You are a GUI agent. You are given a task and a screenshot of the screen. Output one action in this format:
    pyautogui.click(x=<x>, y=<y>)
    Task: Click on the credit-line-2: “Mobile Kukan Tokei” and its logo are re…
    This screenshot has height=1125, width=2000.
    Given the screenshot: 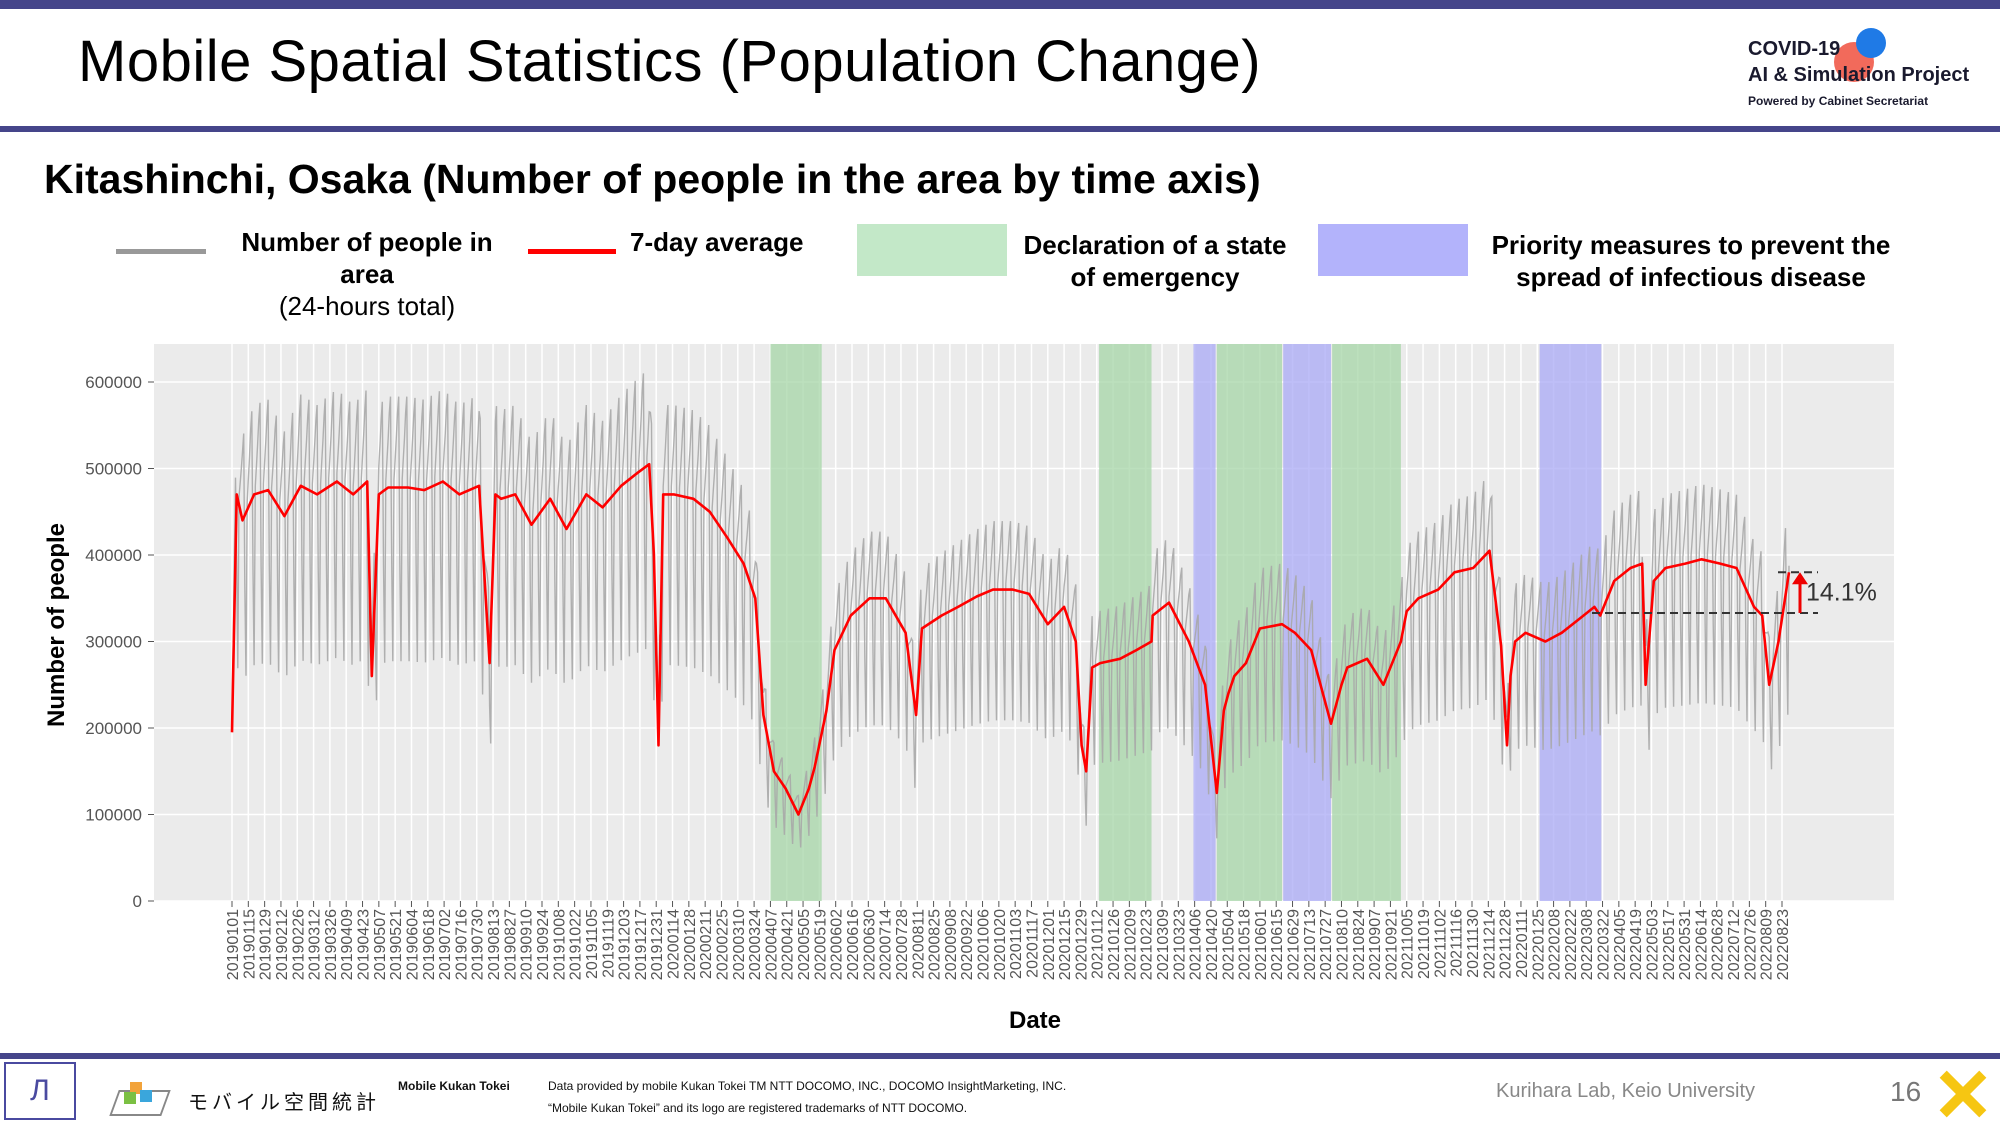 What is the action you would take?
    pyautogui.click(x=758, y=1108)
    